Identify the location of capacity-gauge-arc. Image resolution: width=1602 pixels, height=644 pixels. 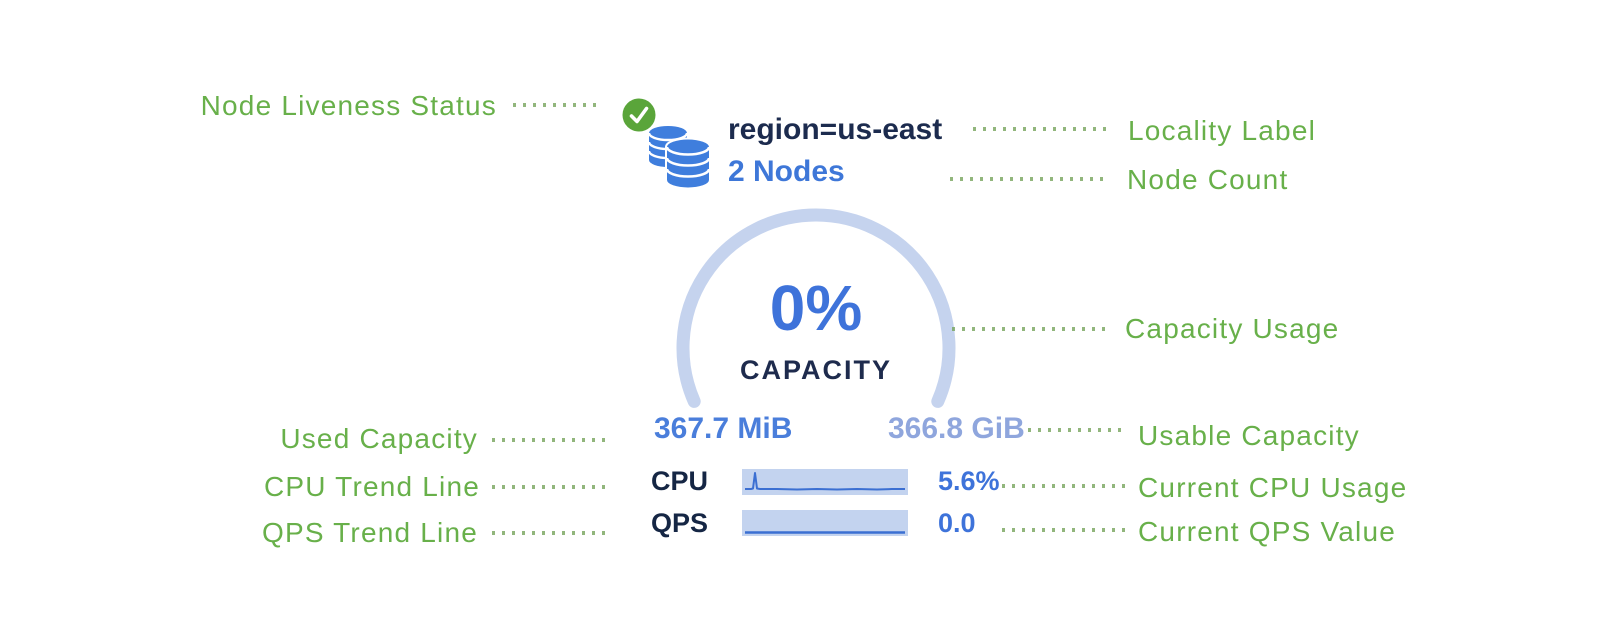
(816, 308).